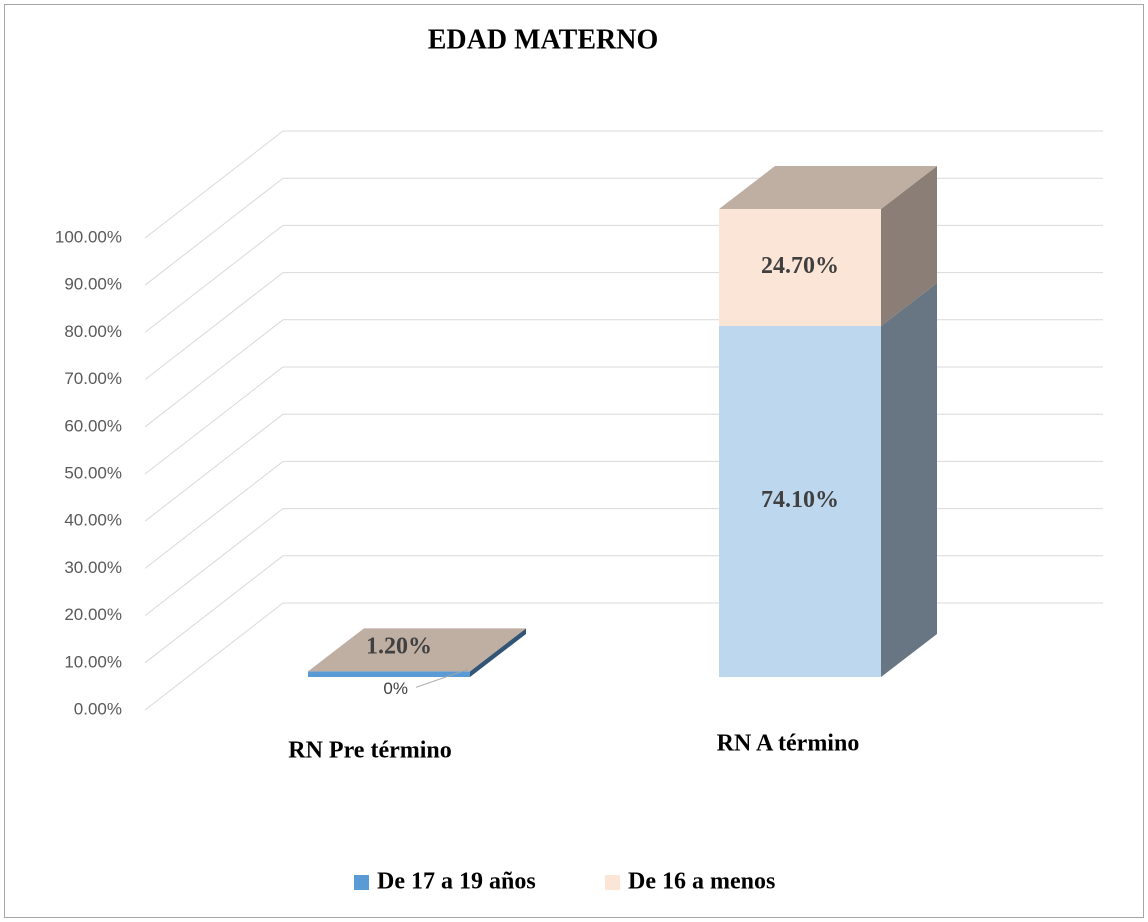 This screenshot has width=1148, height=922. Describe the element at coordinates (623, 184) in the screenshot. I see `grid-line` at that location.